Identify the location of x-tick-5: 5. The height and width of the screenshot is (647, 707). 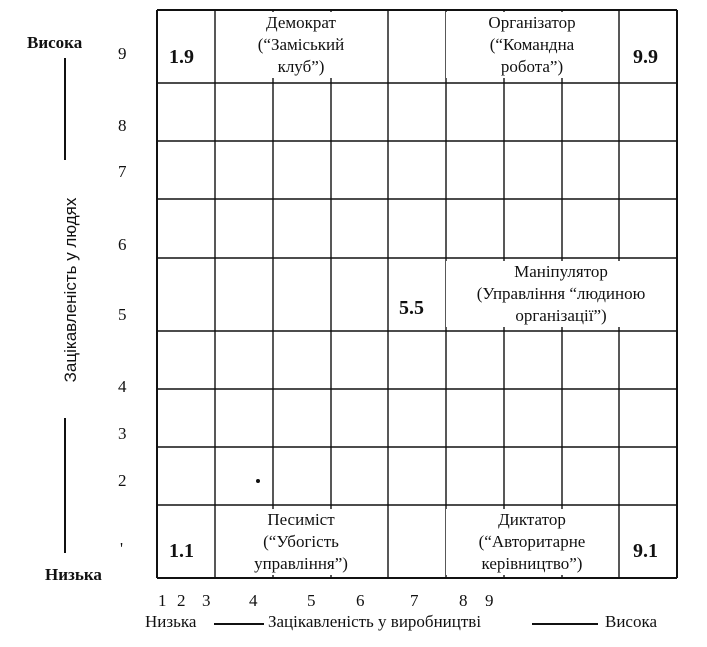
(311, 600).